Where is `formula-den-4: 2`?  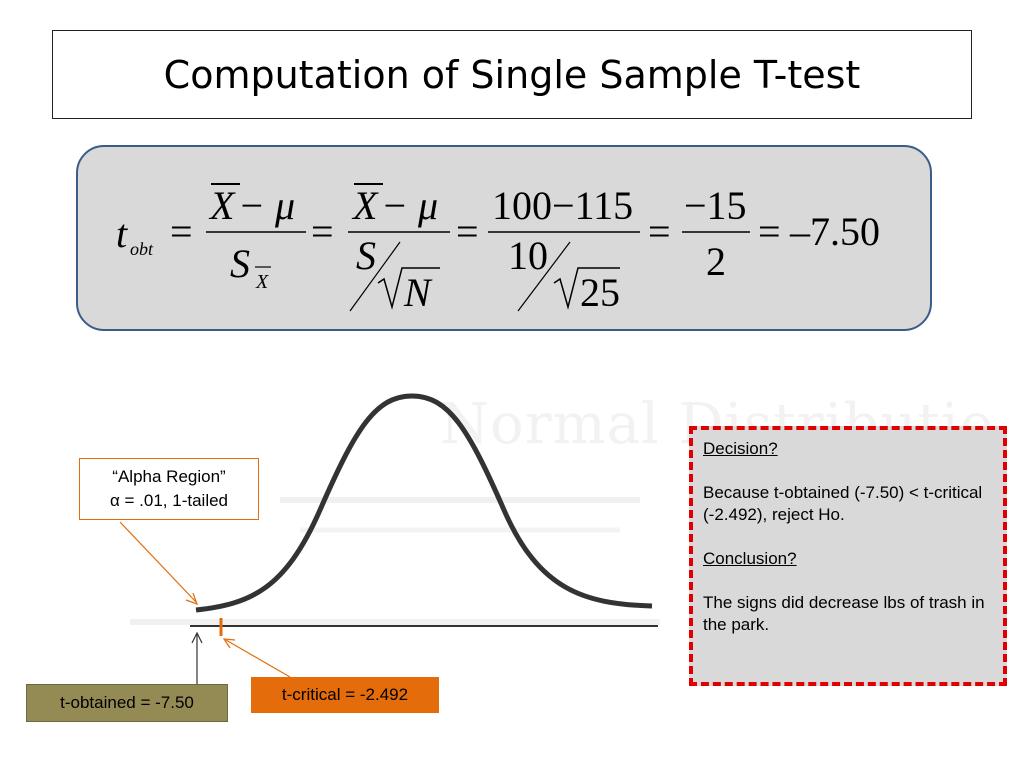
formula-den-4: 2 is located at coordinates (716, 261).